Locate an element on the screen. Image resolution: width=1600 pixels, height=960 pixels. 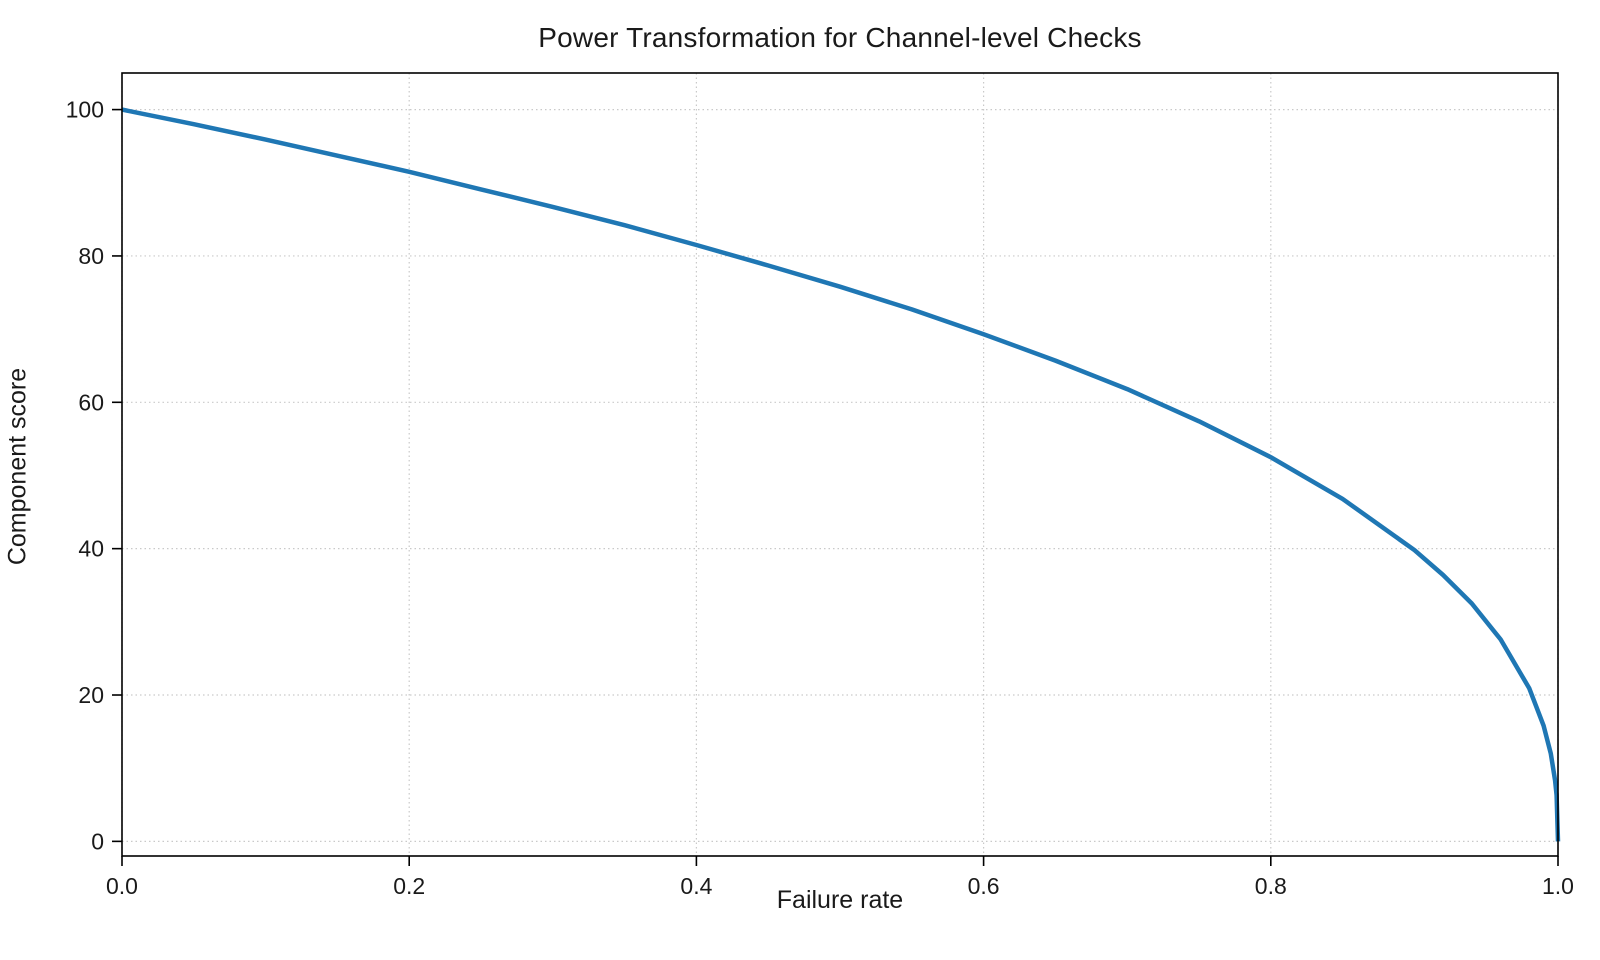
y-tick-label: 60 is located at coordinates (91, 402).